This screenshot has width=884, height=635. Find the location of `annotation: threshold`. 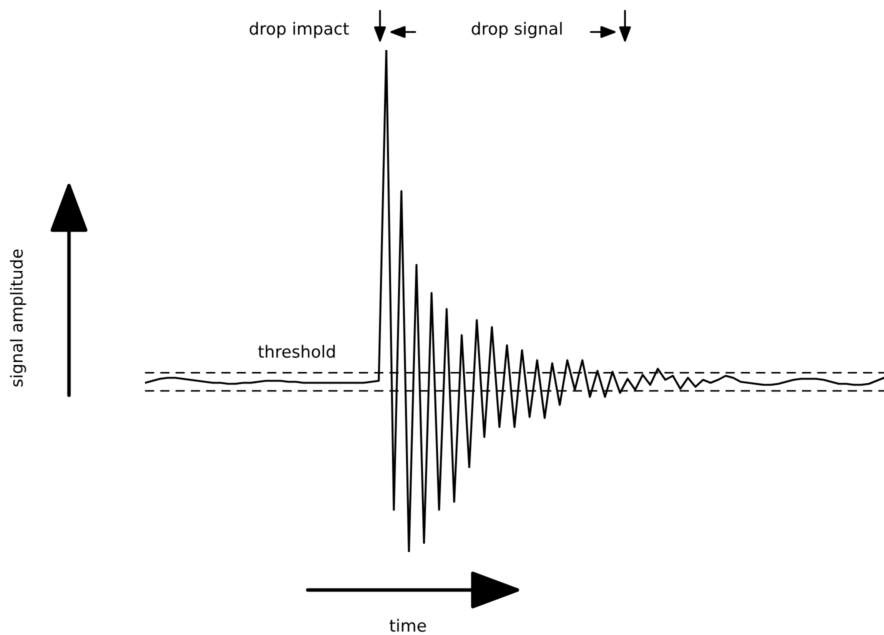

annotation: threshold is located at coordinates (296, 351).